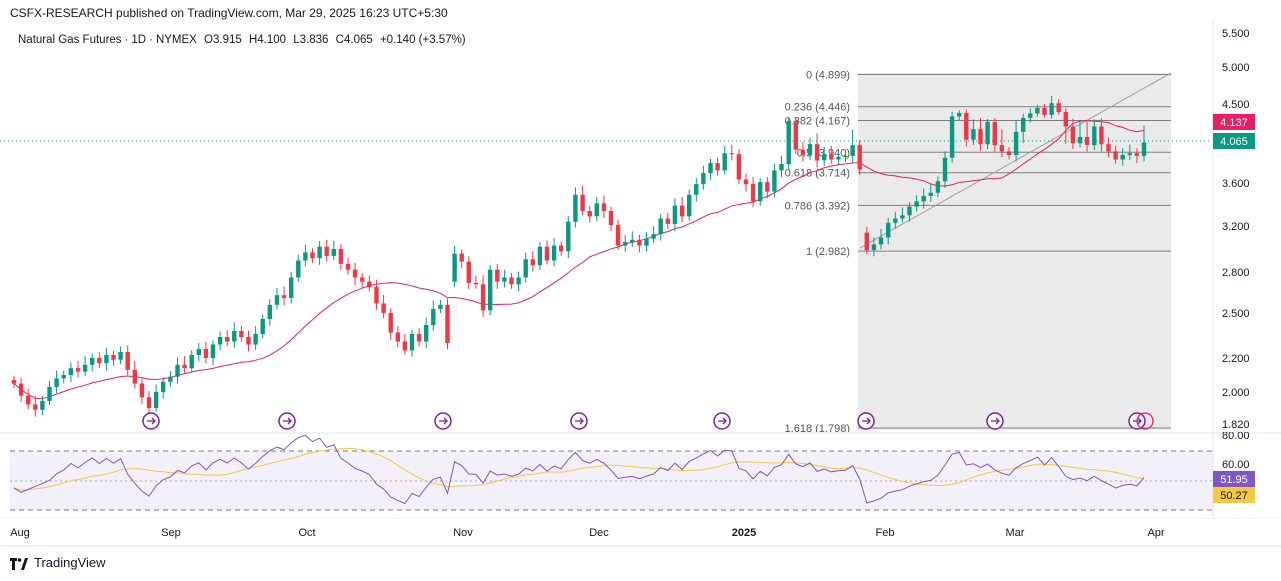  What do you see at coordinates (311, 40) in the screenshot?
I see `low-value: L3.836` at bounding box center [311, 40].